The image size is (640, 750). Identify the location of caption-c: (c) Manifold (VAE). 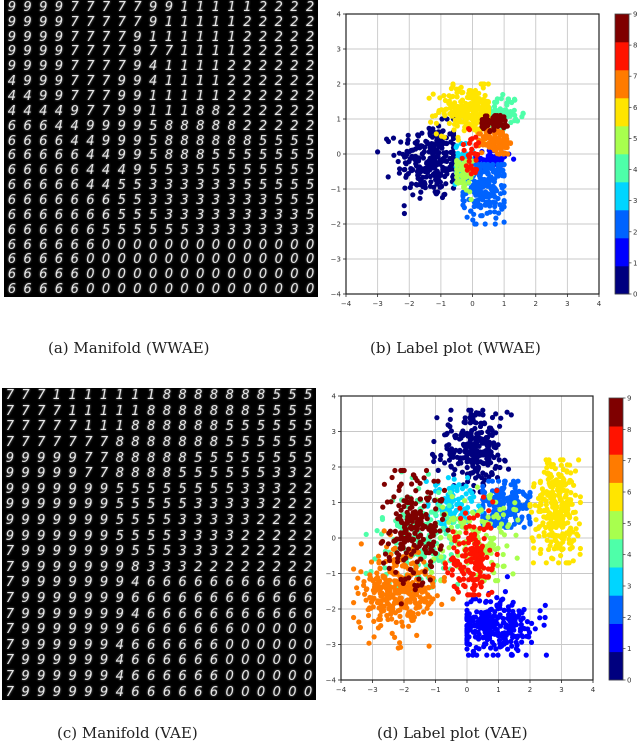
(127, 733).